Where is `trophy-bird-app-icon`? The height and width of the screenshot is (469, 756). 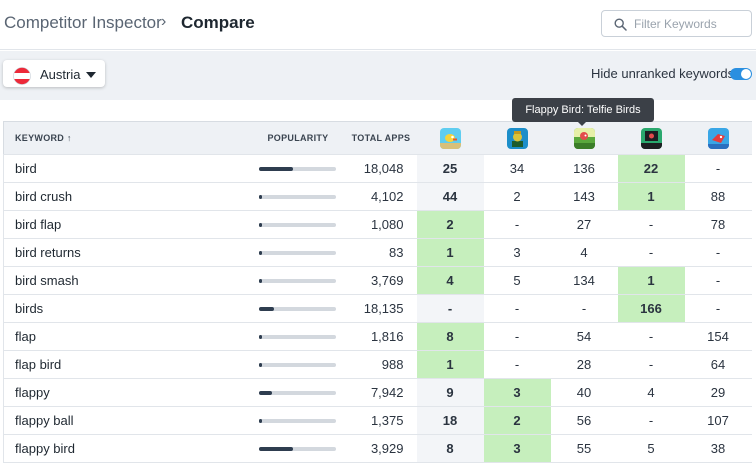
trophy-bird-app-icon is located at coordinates (517, 138).